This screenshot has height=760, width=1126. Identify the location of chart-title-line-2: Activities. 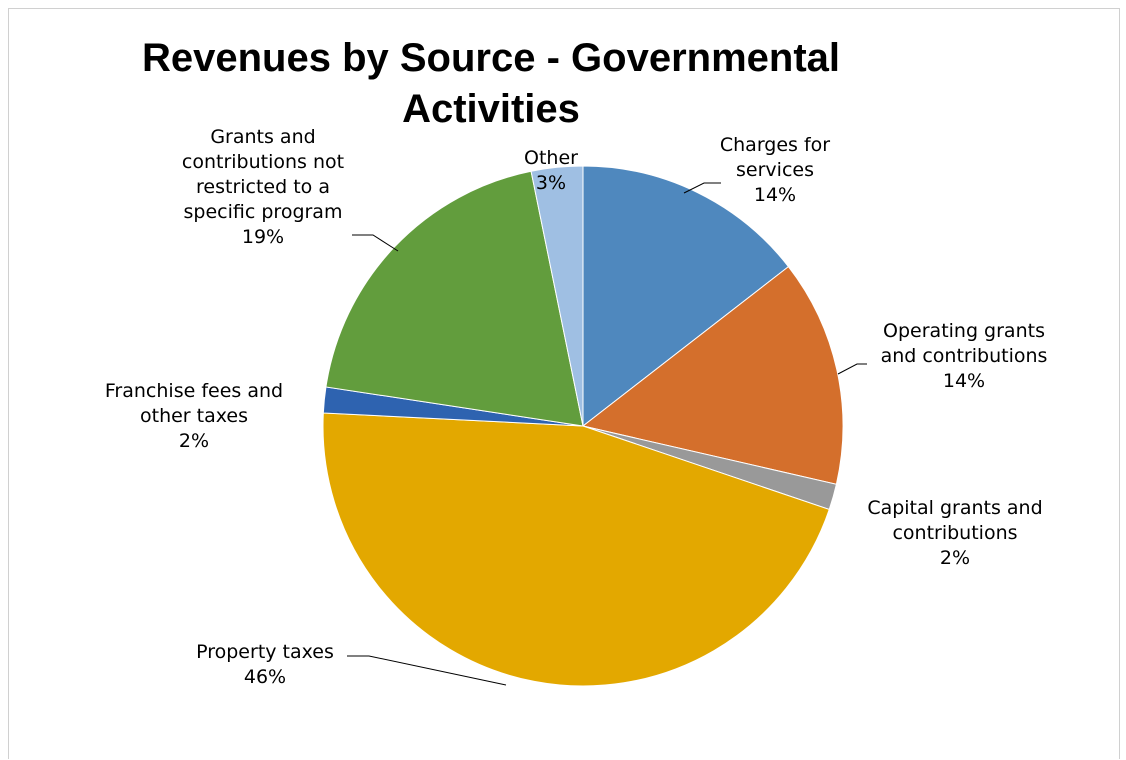
(491, 109).